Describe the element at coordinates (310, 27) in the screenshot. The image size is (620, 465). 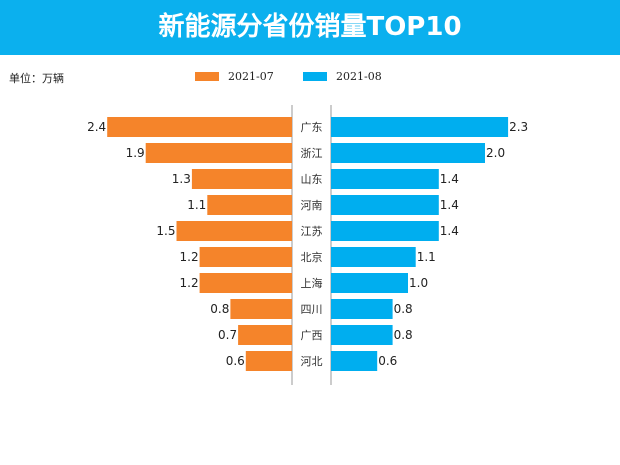
I see `chart-title: 新能源分省份销量TOP10` at that location.